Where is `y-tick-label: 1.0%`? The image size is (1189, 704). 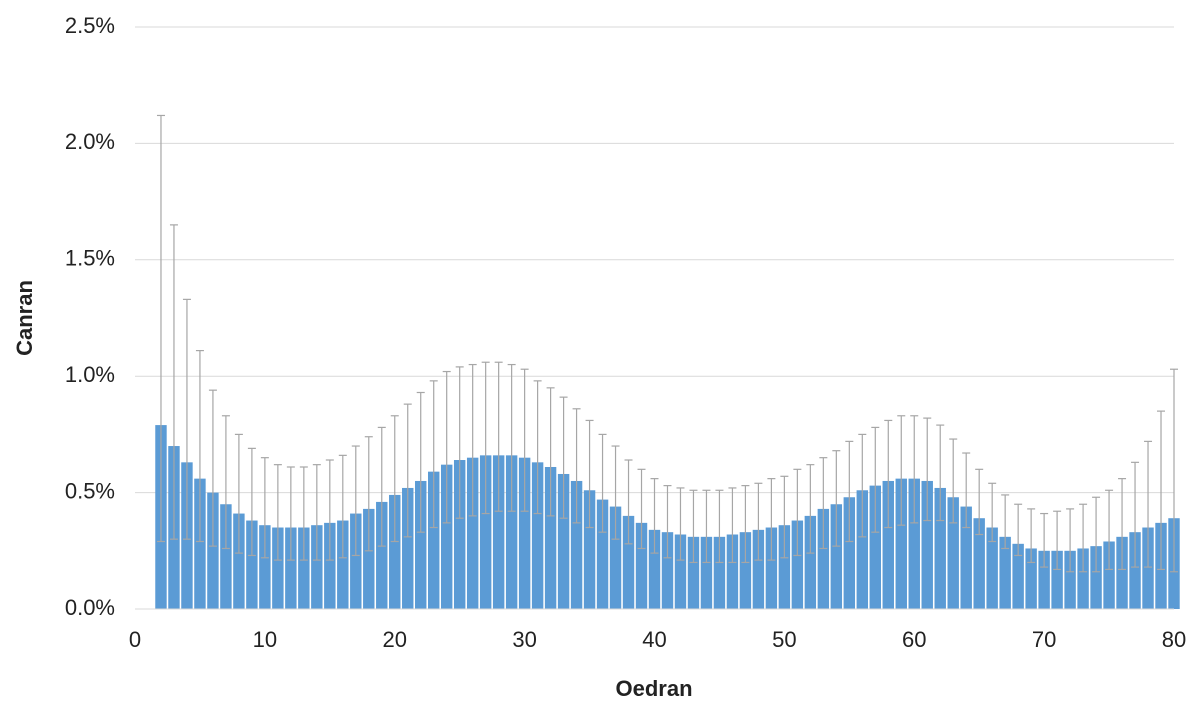
y-tick-label: 1.0% is located at coordinates (90, 374).